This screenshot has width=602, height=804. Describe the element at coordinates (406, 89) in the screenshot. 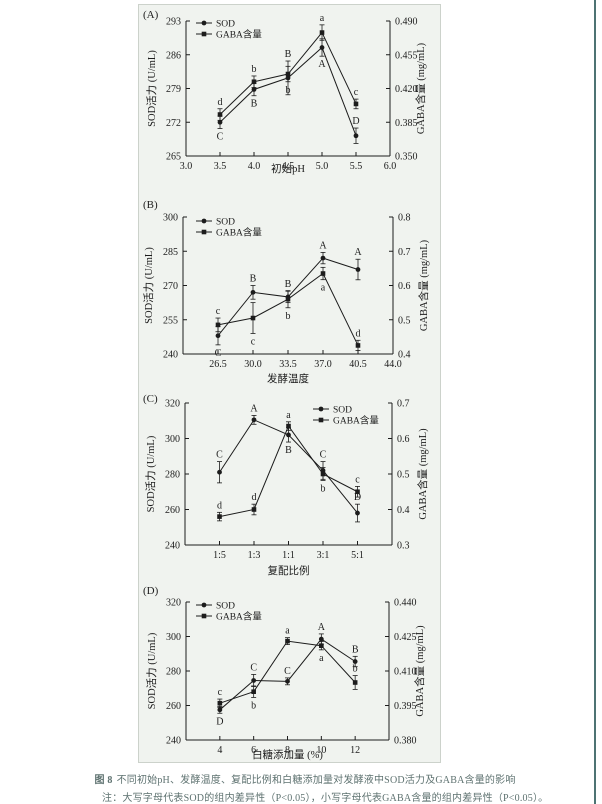

I see `svg-text: 0.420` at that location.